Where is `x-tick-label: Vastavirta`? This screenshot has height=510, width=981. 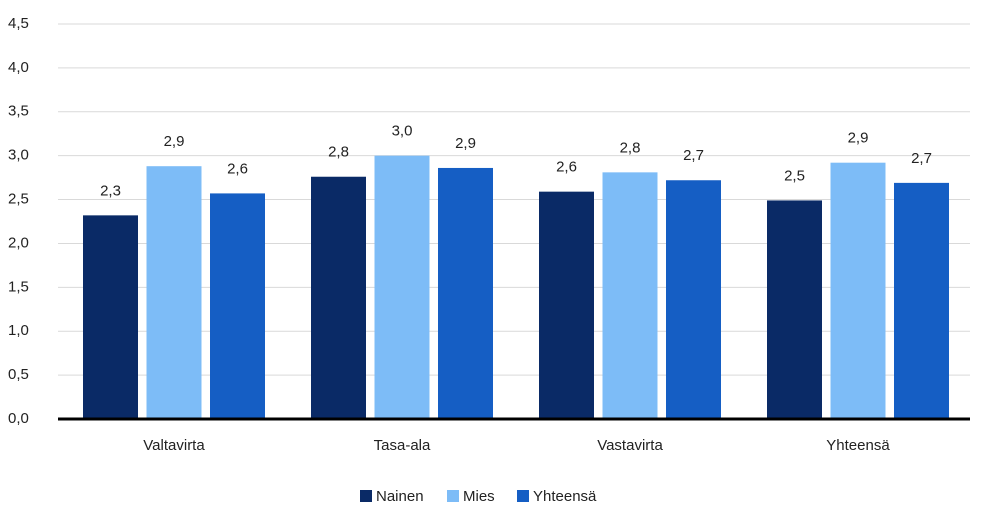 x-tick-label: Vastavirta is located at coordinates (630, 445).